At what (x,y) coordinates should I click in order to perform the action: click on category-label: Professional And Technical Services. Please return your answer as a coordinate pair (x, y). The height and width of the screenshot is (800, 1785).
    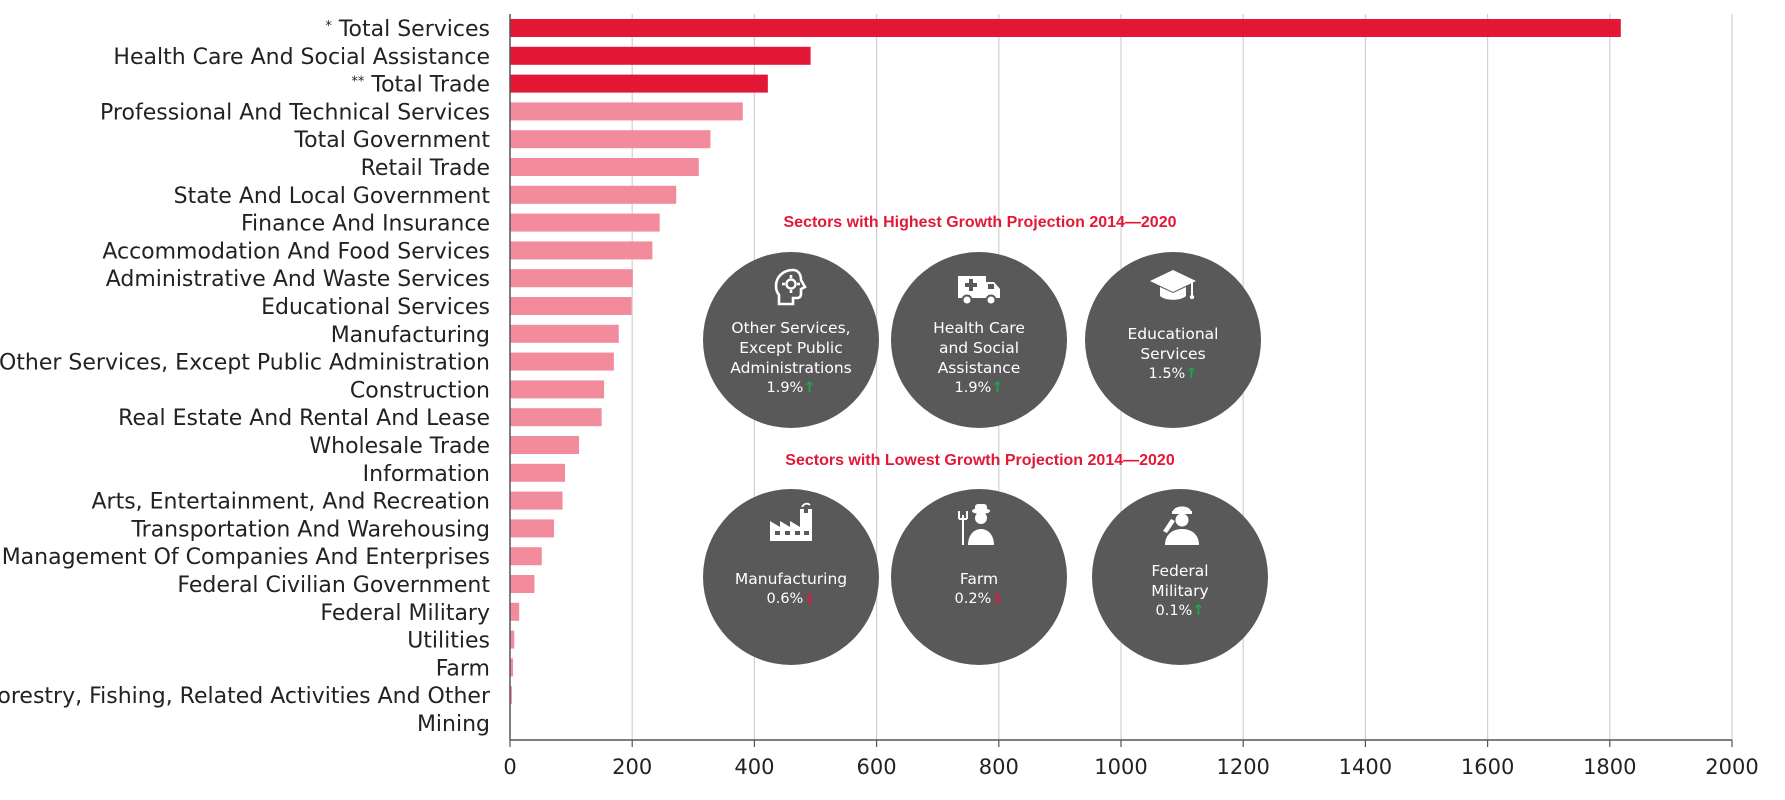
    Looking at the image, I should click on (295, 112).